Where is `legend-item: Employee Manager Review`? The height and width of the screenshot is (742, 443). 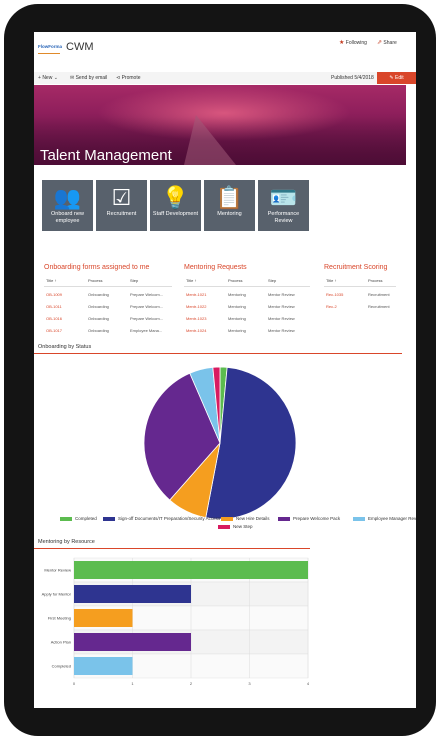
legend-item: Employee Manager Review is located at coordinates (384, 518).